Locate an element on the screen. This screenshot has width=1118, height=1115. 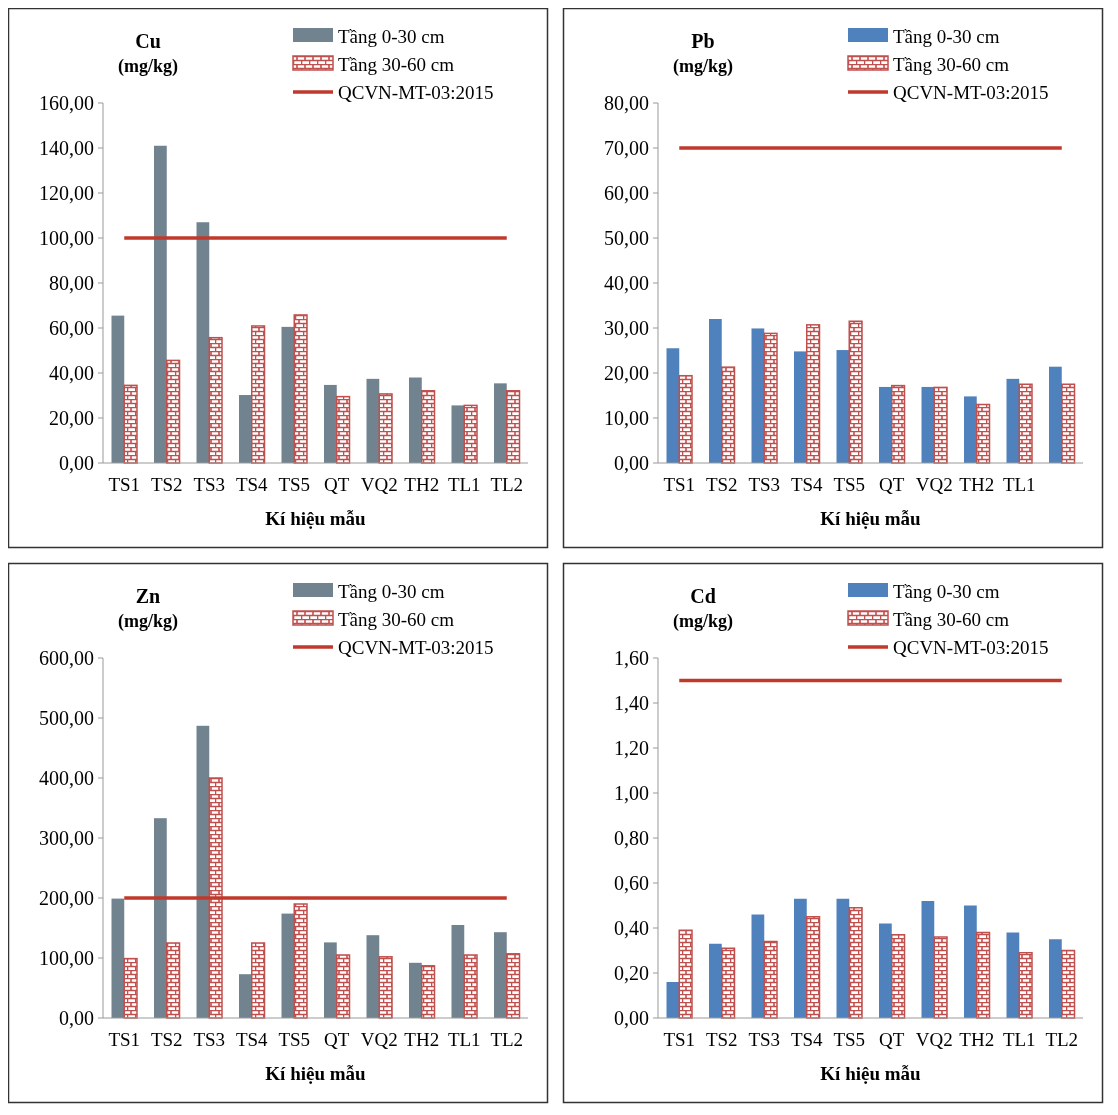
legend-label: QCVN-MT-03:2015 is located at coordinates (971, 92).